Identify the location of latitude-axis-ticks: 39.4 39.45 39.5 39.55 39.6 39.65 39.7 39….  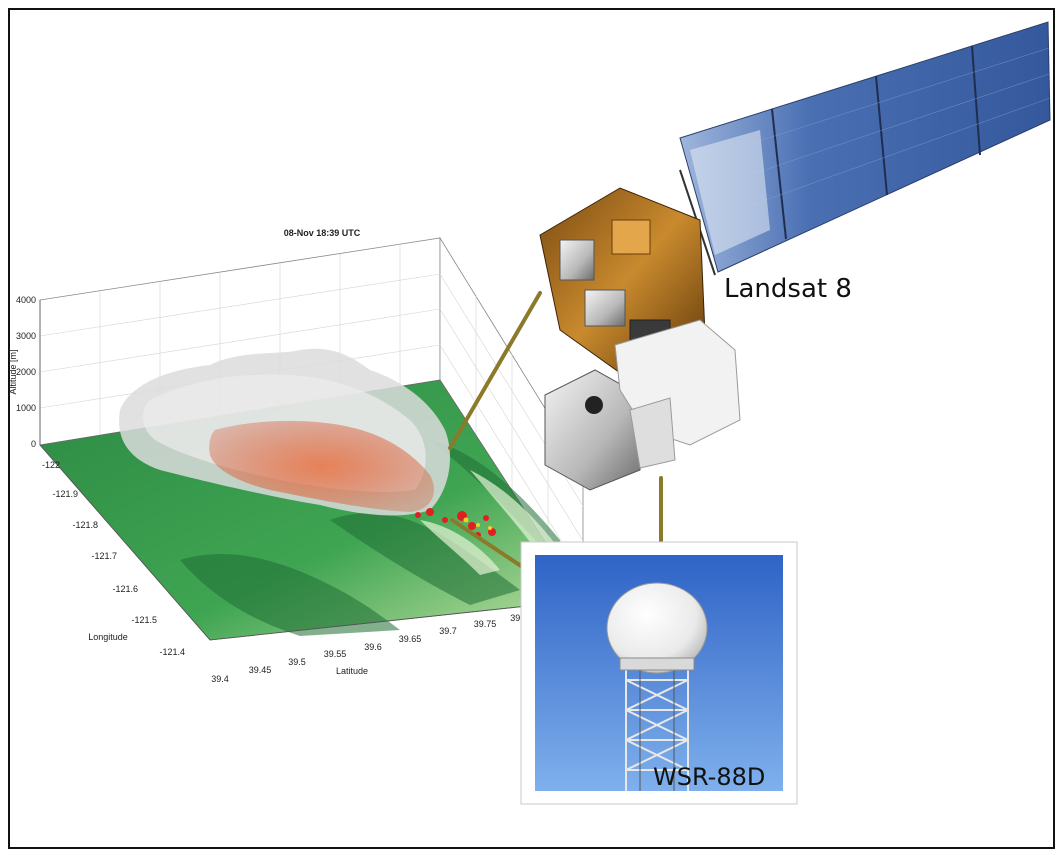
(369, 648).